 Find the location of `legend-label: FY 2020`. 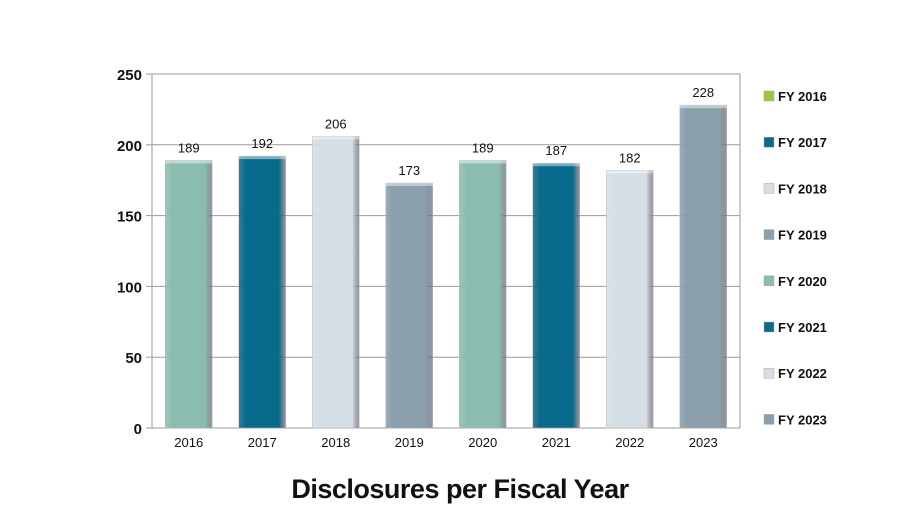

legend-label: FY 2020 is located at coordinates (802, 281).